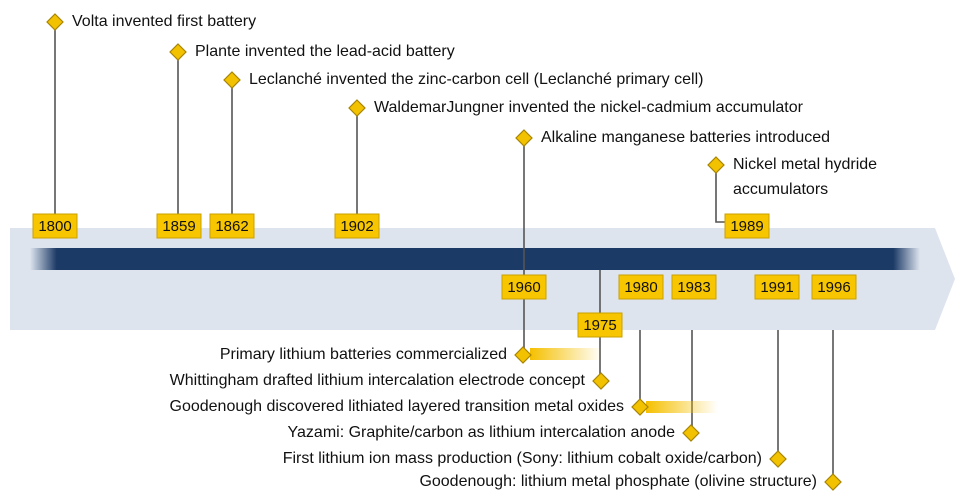 The image size is (957, 491). I want to click on year-label: 1989, so click(746, 226).